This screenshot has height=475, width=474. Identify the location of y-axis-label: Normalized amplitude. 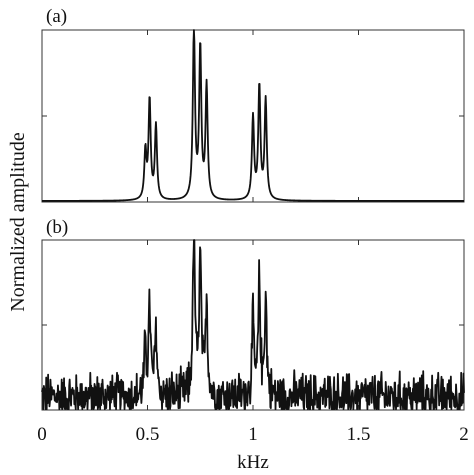
(18, 222).